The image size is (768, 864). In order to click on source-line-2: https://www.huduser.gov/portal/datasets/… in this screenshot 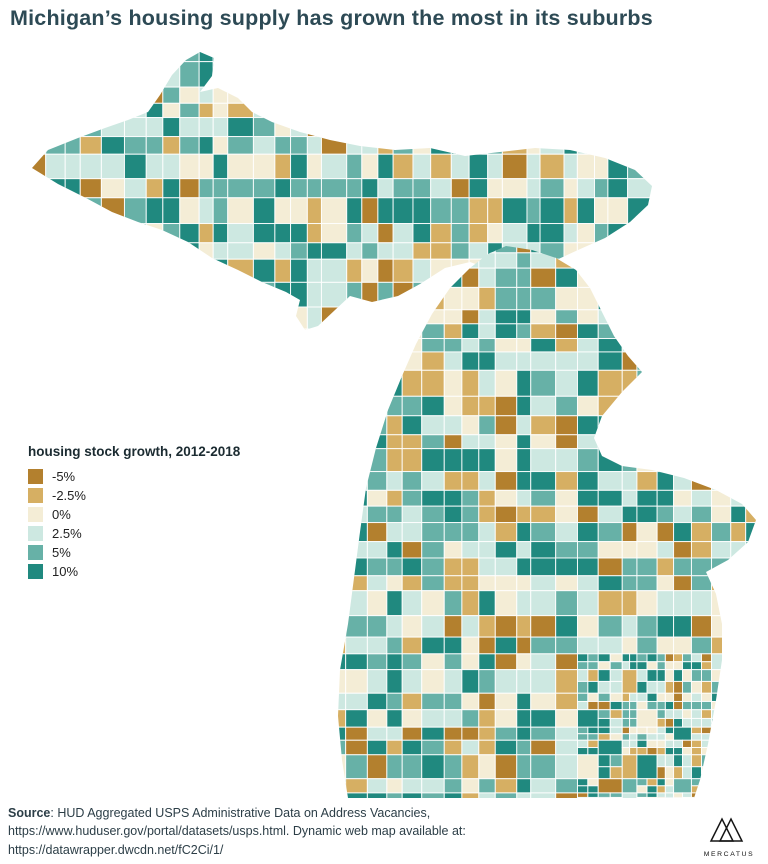, I will do `click(237, 831)`.